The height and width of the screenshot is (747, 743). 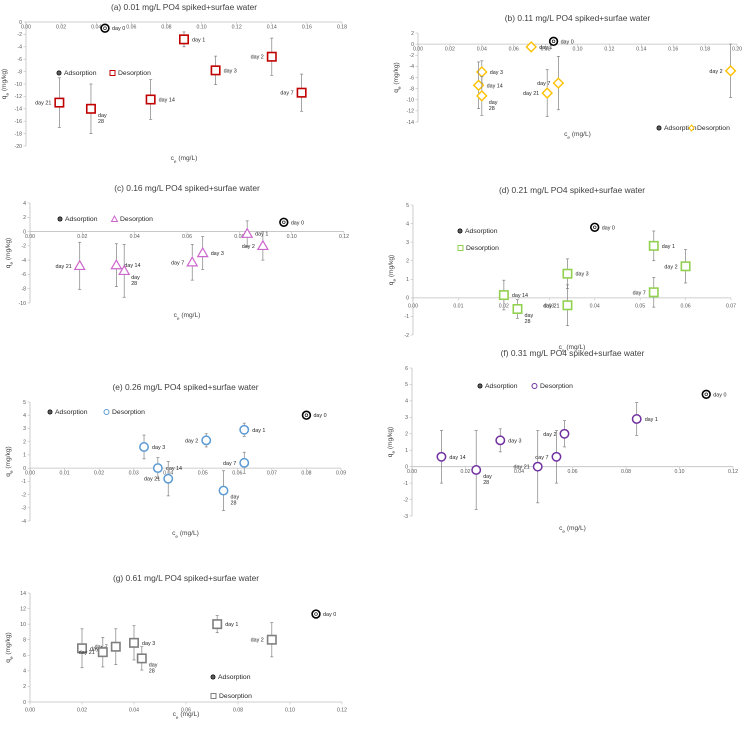 I want to click on y-tick-label: -18, so click(x=19, y=134).